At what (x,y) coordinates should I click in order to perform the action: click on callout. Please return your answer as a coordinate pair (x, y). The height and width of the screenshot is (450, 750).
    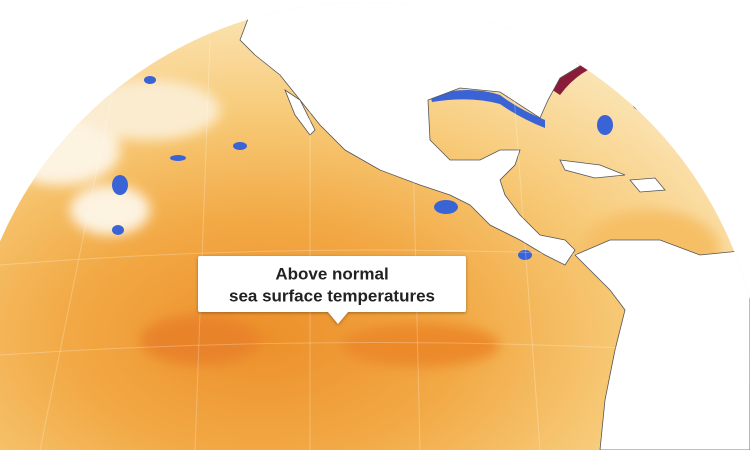
    Looking at the image, I should click on (332, 290).